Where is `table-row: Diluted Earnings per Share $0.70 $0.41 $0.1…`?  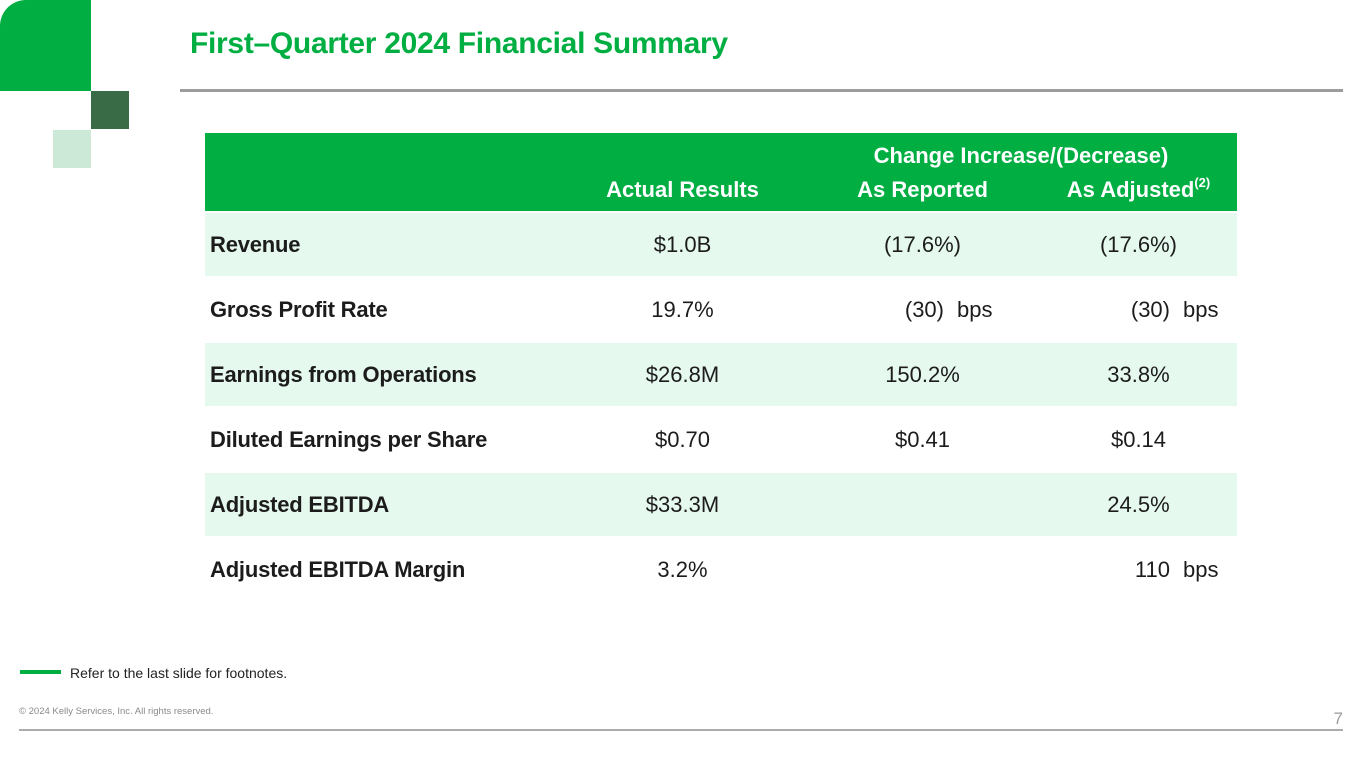 table-row: Diluted Earnings per Share $0.70 $0.41 $0.1… is located at coordinates (721, 438).